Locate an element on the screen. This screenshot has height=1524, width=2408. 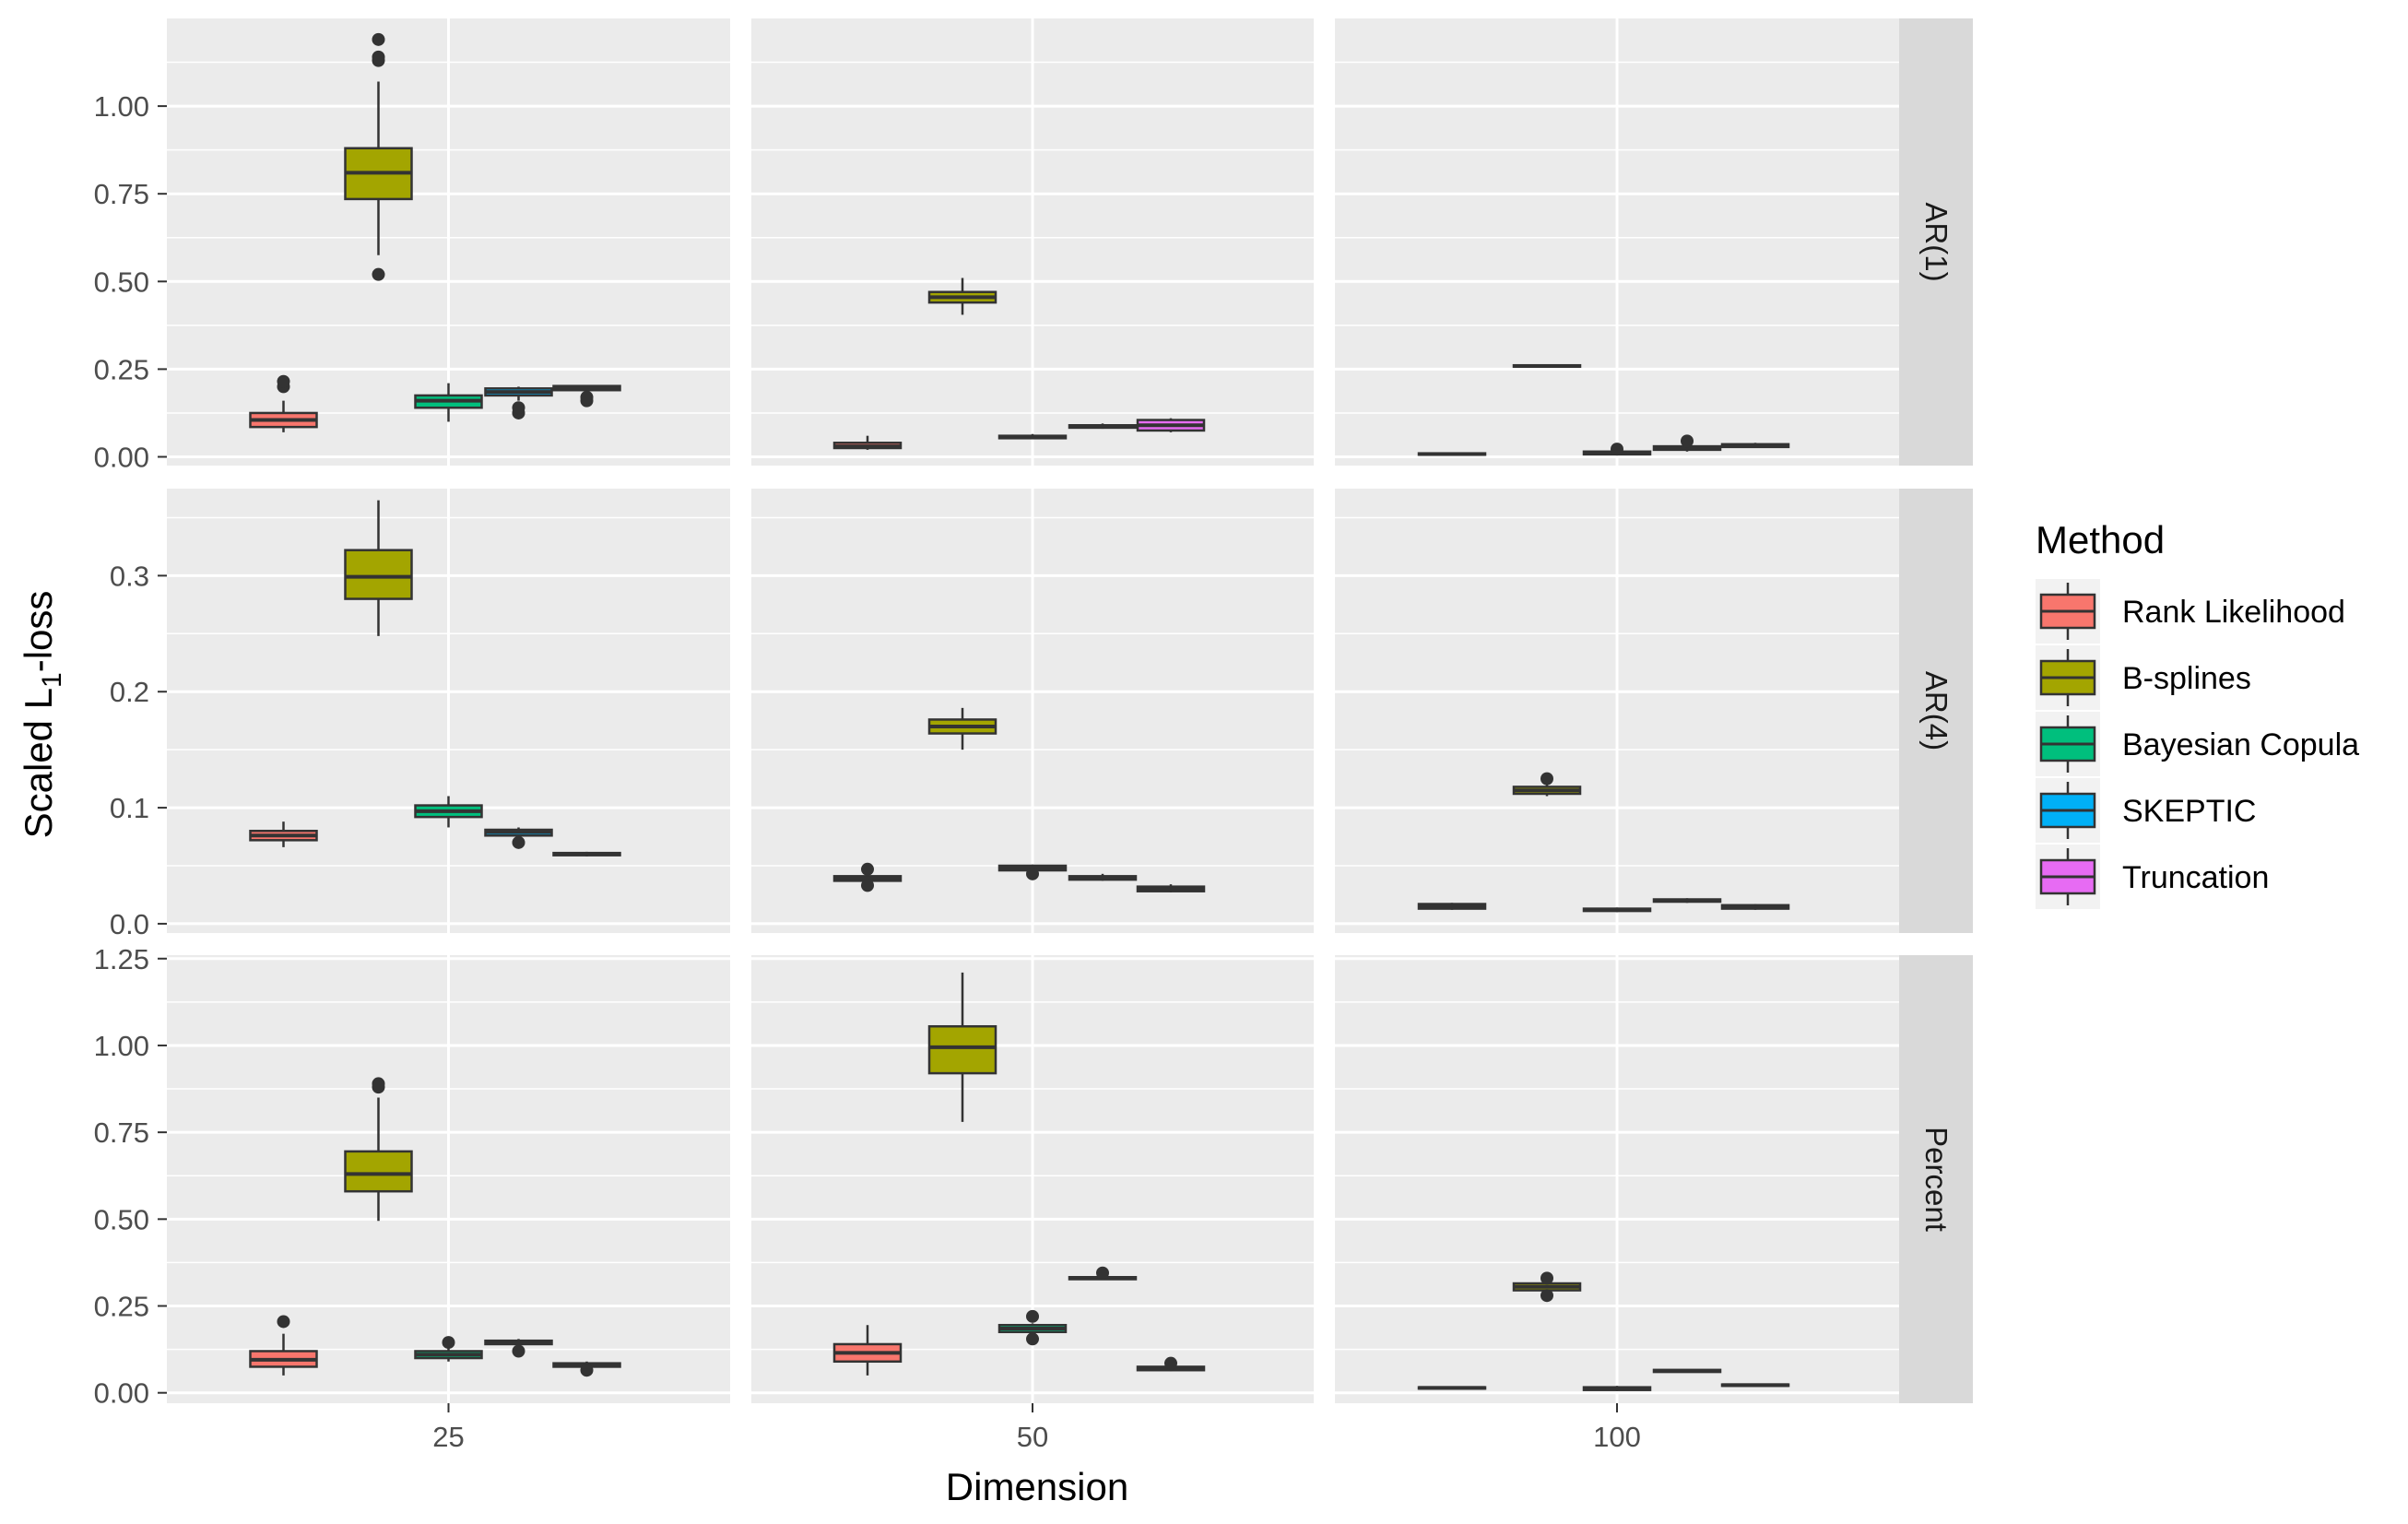
x-tick-label: 100 is located at coordinates (1617, 1437).